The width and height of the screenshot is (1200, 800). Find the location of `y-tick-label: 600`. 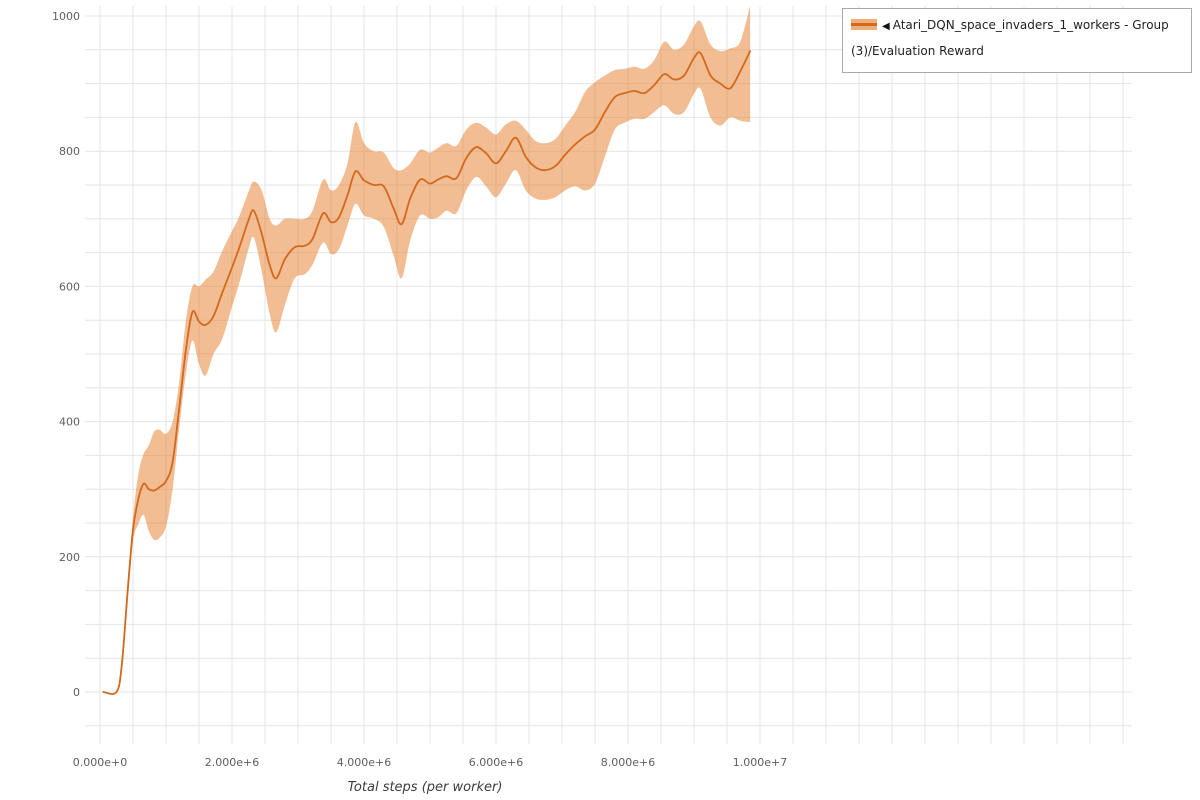

y-tick-label: 600 is located at coordinates (69, 286).